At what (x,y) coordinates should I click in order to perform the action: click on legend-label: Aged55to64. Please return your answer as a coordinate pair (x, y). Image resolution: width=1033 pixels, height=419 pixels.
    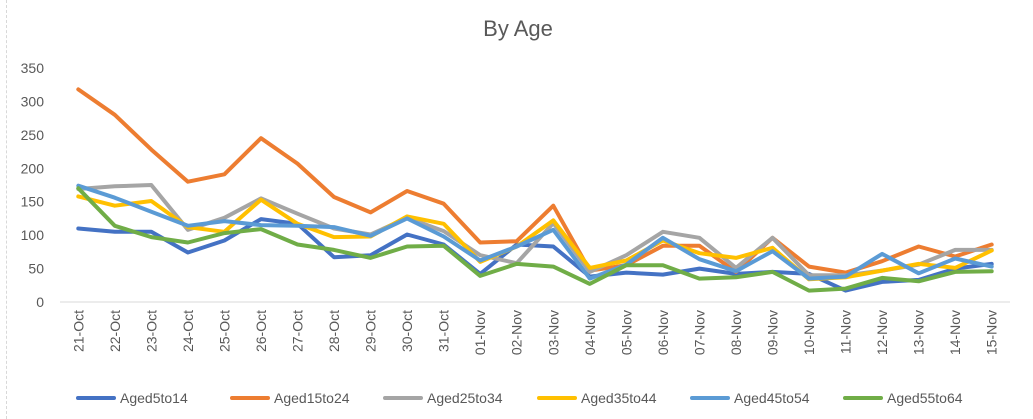
    Looking at the image, I should click on (925, 398).